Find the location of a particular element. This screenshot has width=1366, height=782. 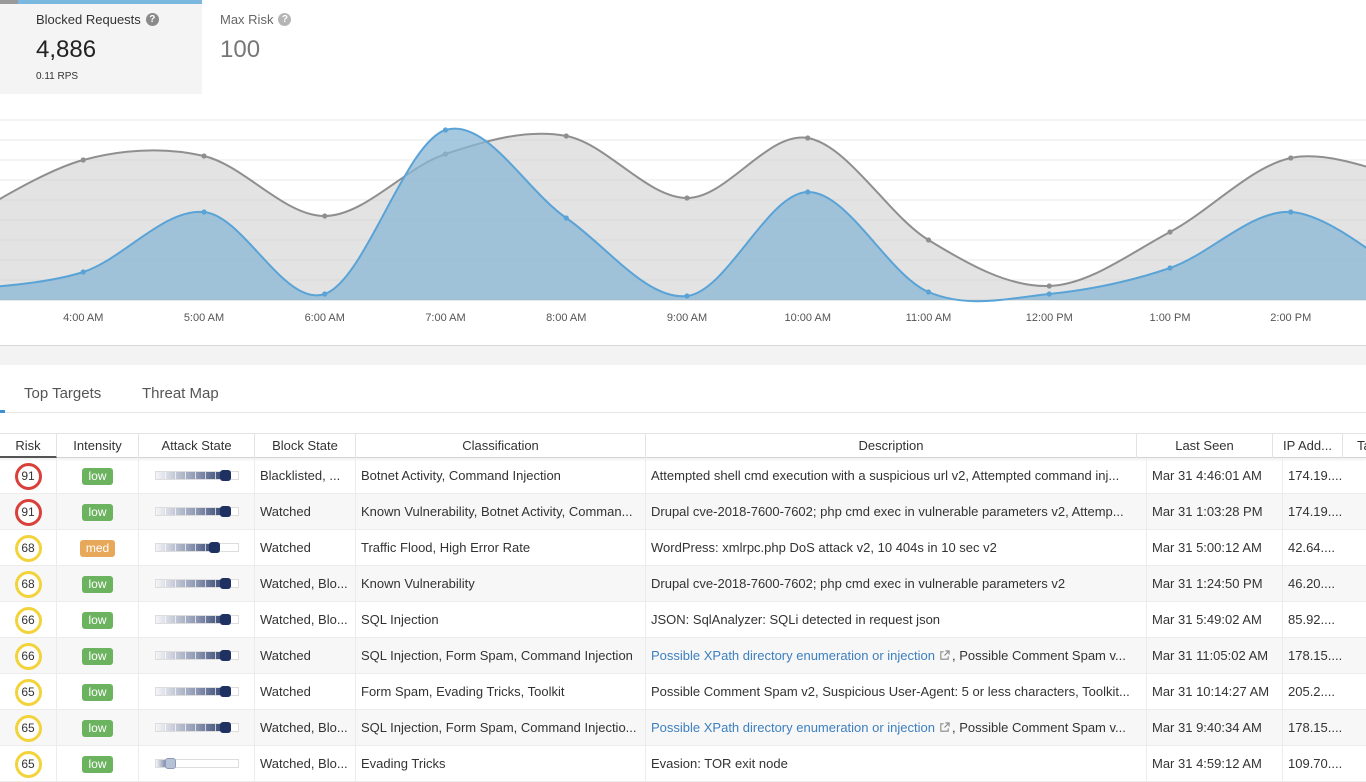

risk-cell: 66 is located at coordinates (28, 656).